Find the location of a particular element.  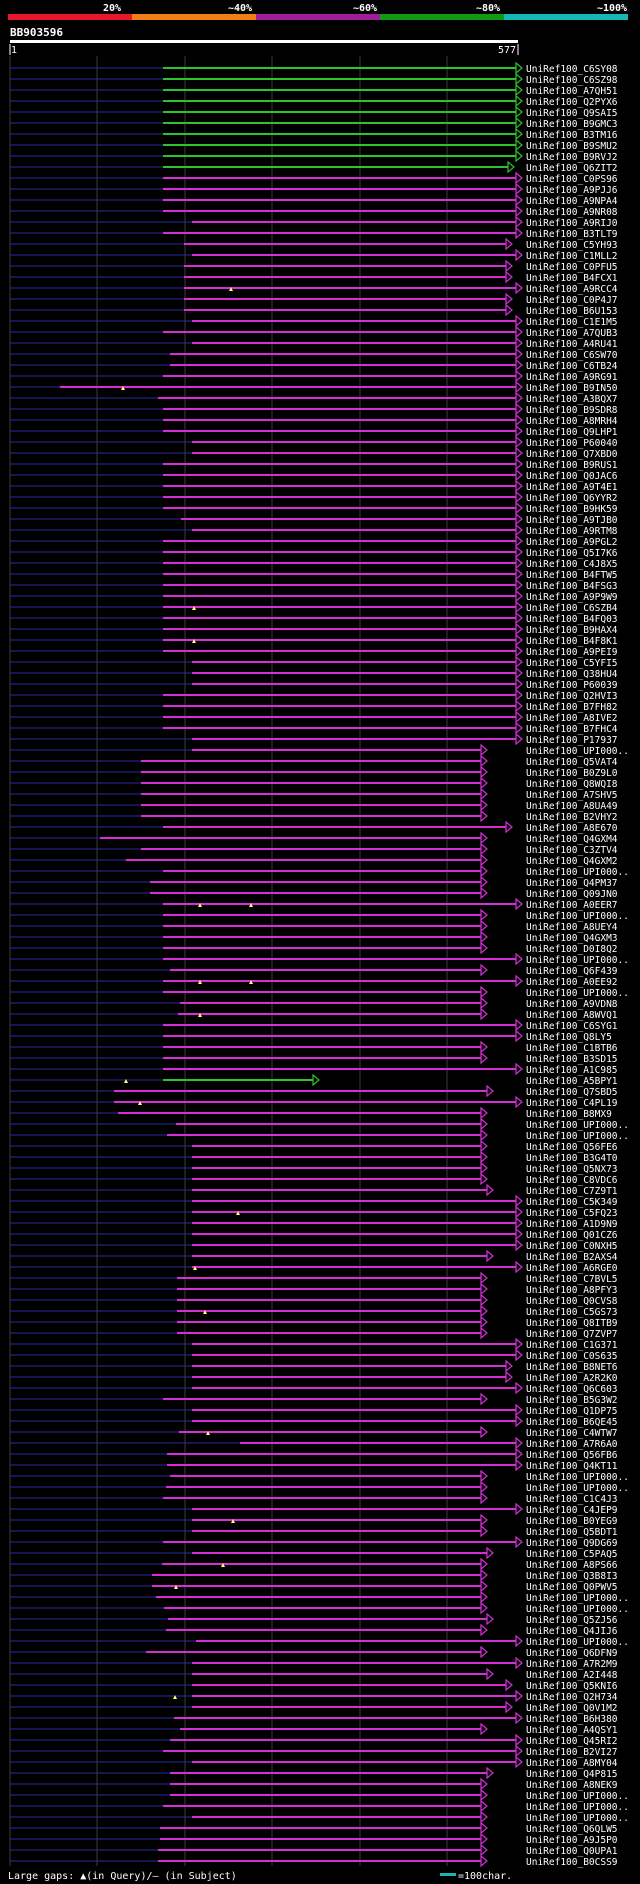

hit-row: UniRef100_Q5ZJ56 is located at coordinates (314, 1619).